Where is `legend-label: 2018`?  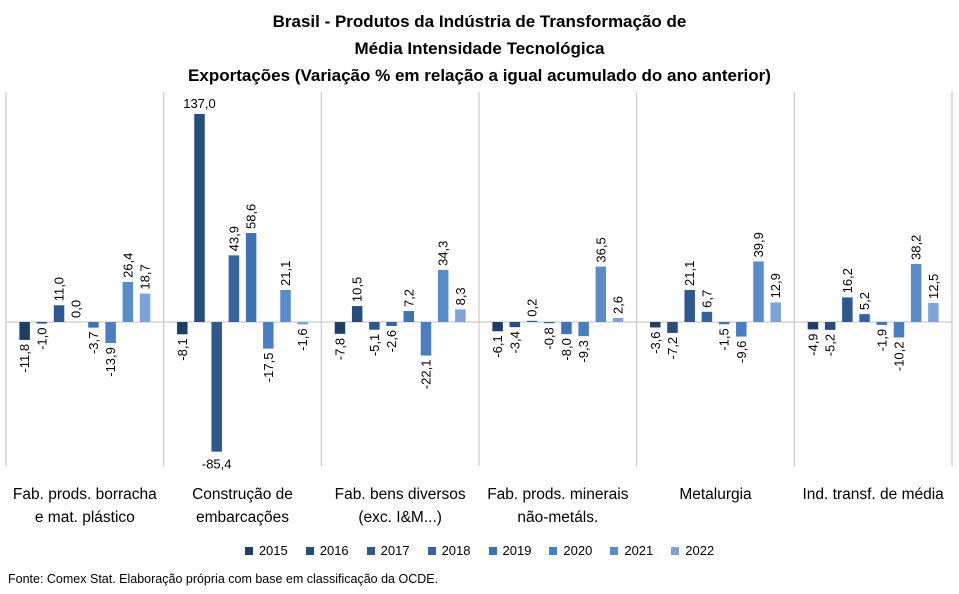
legend-label: 2018 is located at coordinates (456, 550).